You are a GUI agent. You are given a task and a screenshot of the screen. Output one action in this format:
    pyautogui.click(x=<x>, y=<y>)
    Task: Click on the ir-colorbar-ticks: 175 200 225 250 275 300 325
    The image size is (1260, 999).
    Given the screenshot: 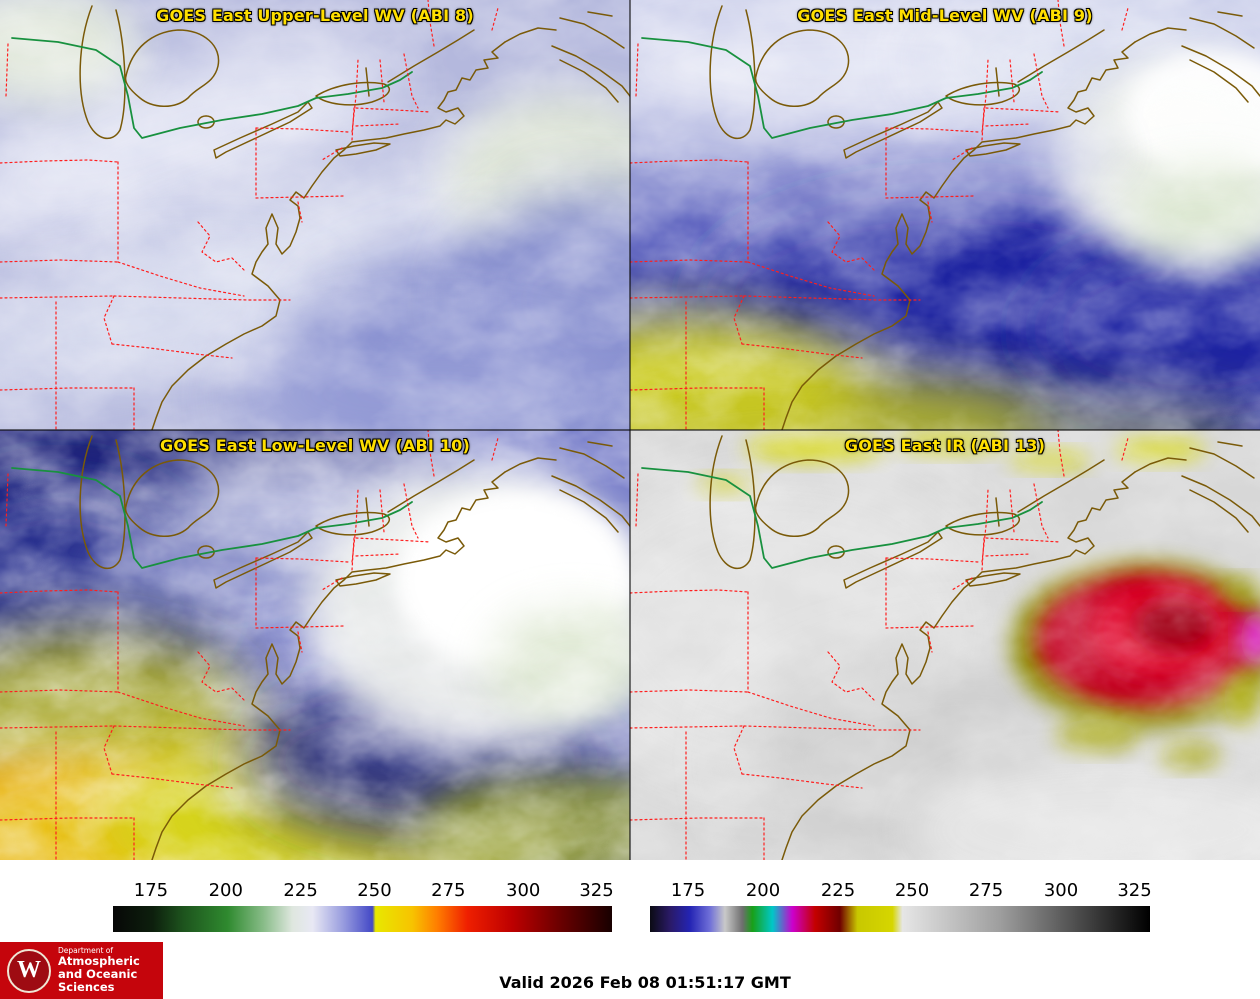 What is the action you would take?
    pyautogui.click(x=901, y=891)
    